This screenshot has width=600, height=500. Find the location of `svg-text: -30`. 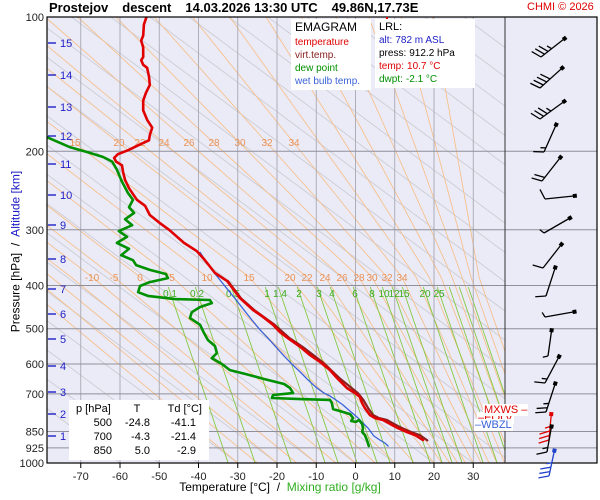

svg-text: -30 is located at coordinates (238, 477).